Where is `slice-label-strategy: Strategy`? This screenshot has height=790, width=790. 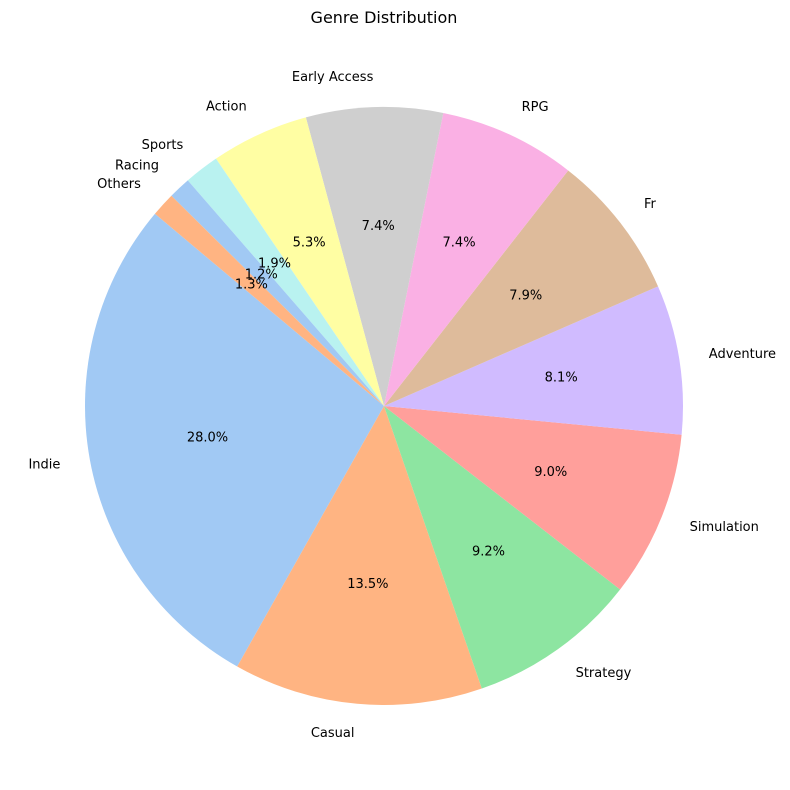 slice-label-strategy: Strategy is located at coordinates (604, 673).